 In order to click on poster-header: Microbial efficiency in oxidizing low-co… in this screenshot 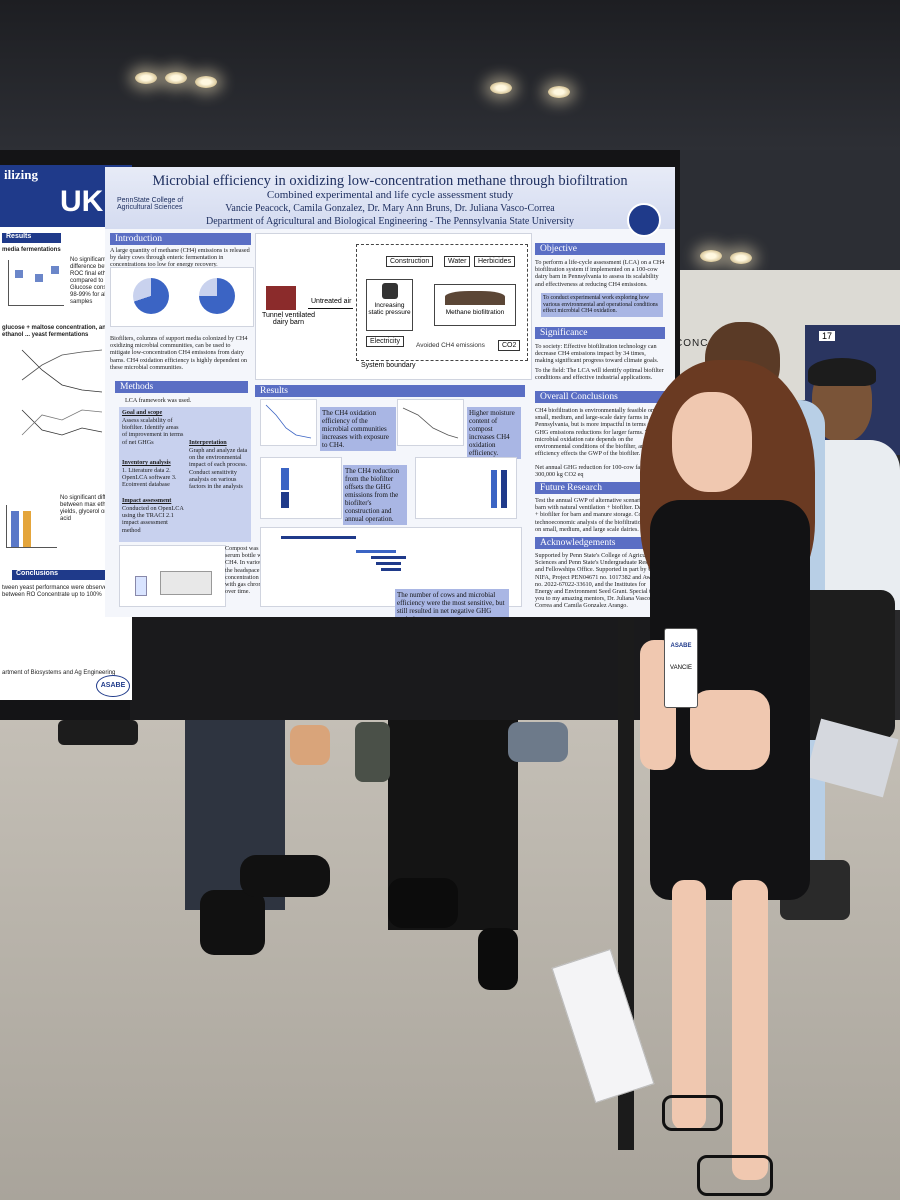, I will do `click(390, 202)`.